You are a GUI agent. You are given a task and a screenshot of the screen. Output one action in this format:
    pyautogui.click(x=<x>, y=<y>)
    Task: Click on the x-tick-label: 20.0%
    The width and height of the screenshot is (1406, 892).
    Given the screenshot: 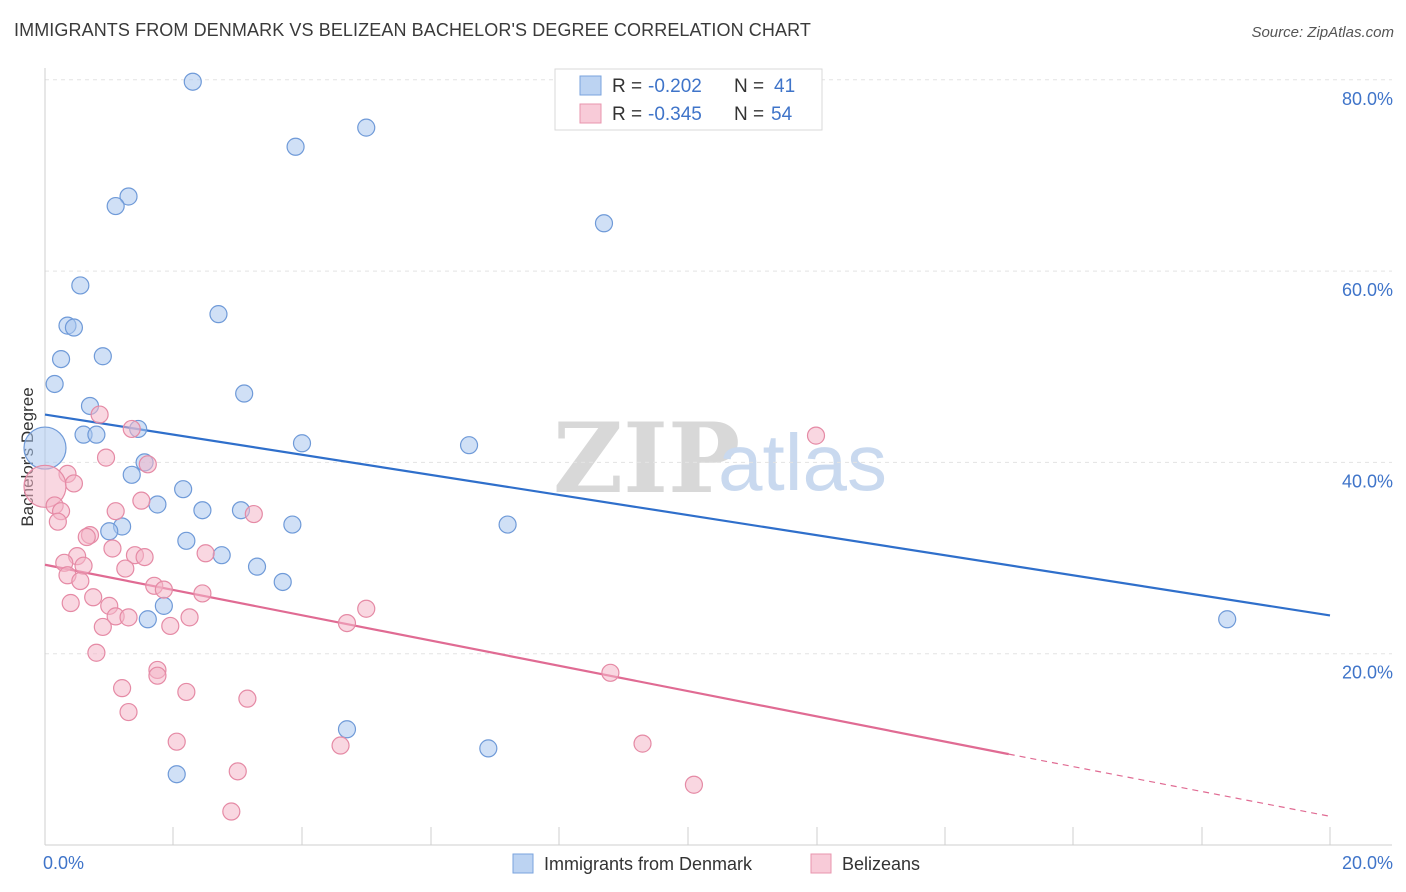 What is the action you would take?
    pyautogui.click(x=1367, y=863)
    